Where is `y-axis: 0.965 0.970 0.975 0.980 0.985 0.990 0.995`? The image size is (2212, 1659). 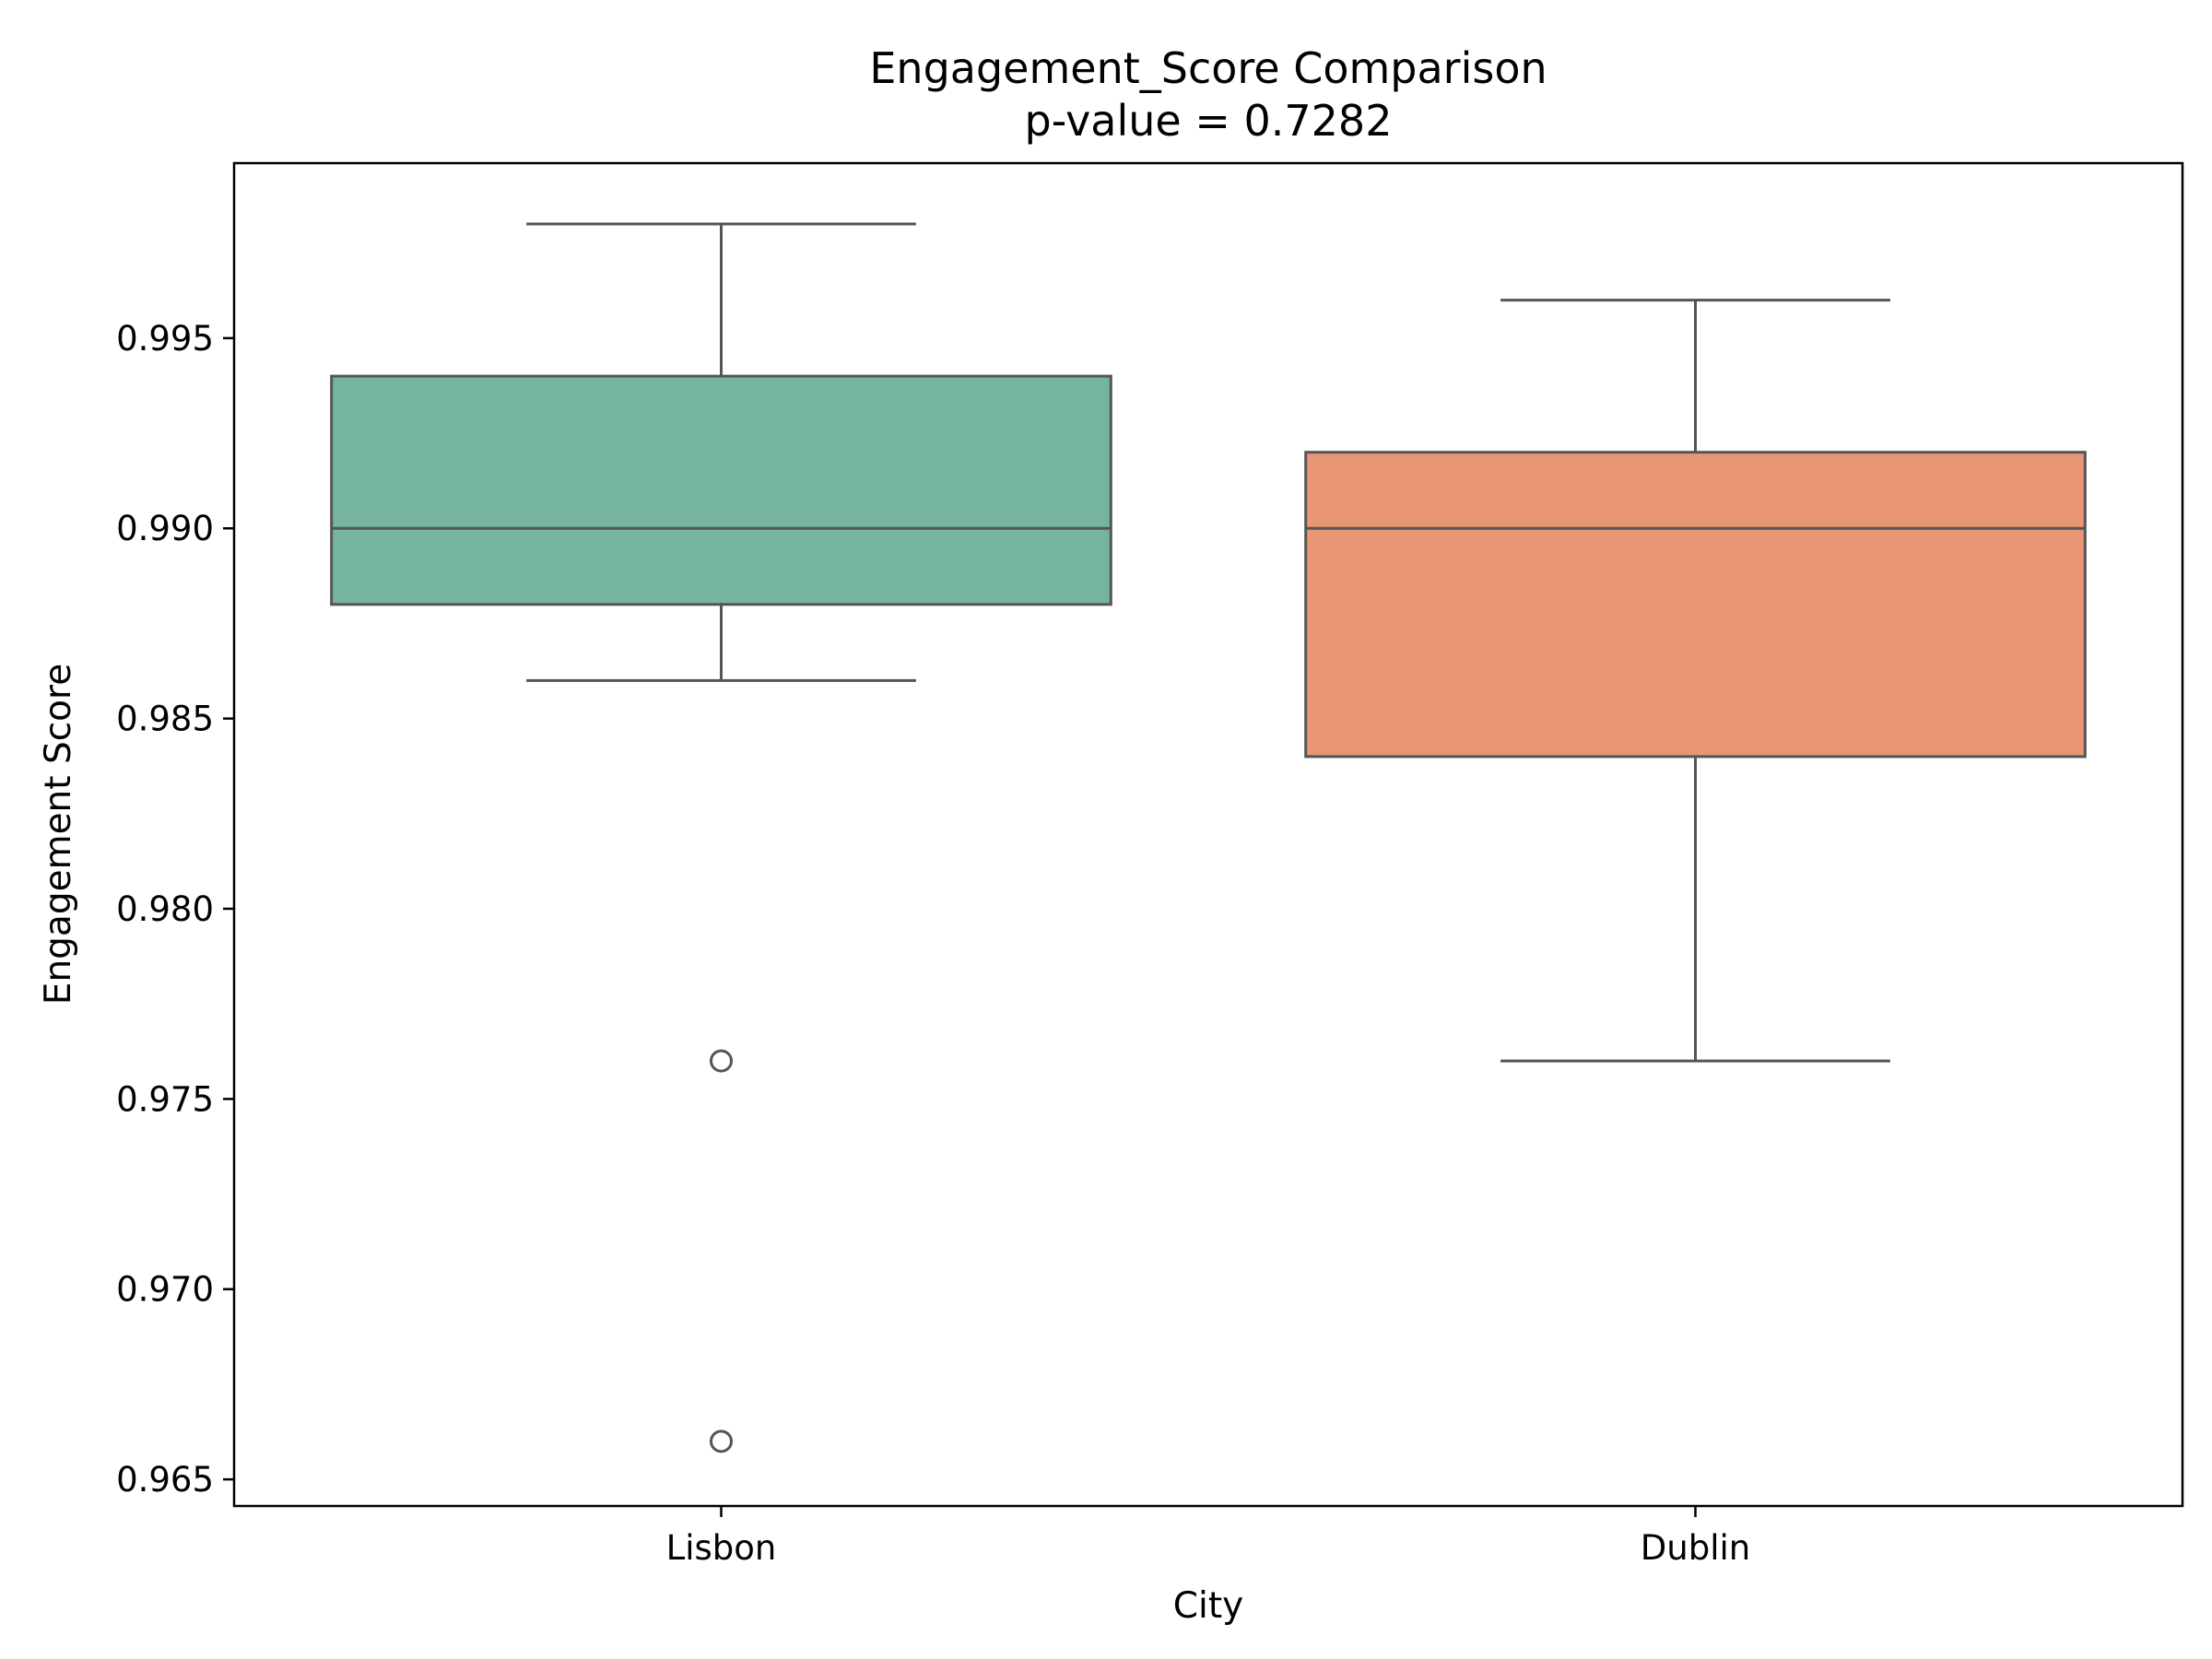
y-axis: 0.965 0.970 0.975 0.980 0.985 0.990 0.995 is located at coordinates (175, 909).